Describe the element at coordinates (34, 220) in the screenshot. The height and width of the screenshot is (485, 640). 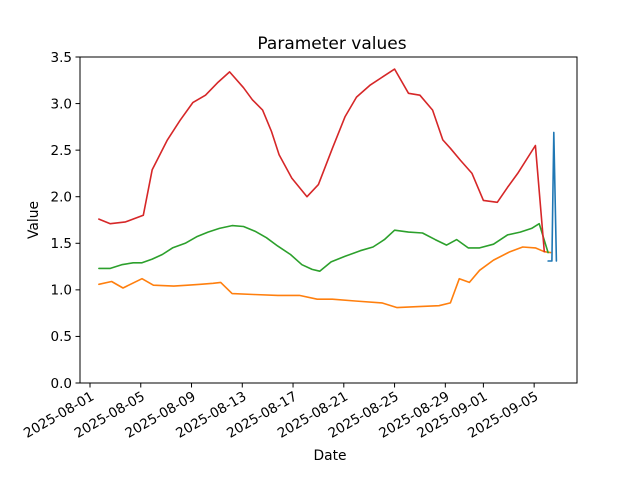
I see `y-axis-label: Value` at that location.